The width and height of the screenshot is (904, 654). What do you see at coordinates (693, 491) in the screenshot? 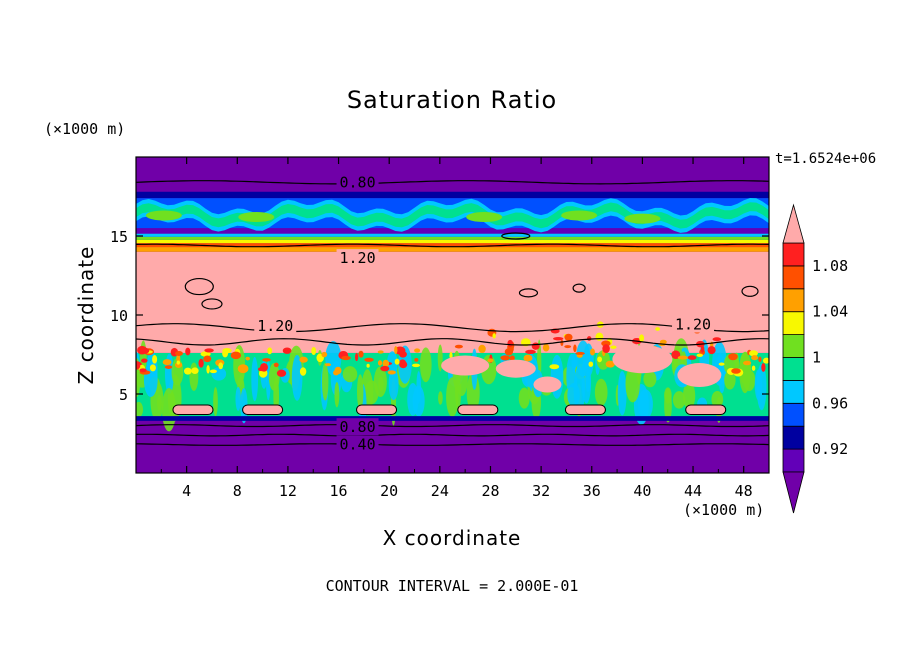
I see `x-tick-label: 44` at bounding box center [693, 491].